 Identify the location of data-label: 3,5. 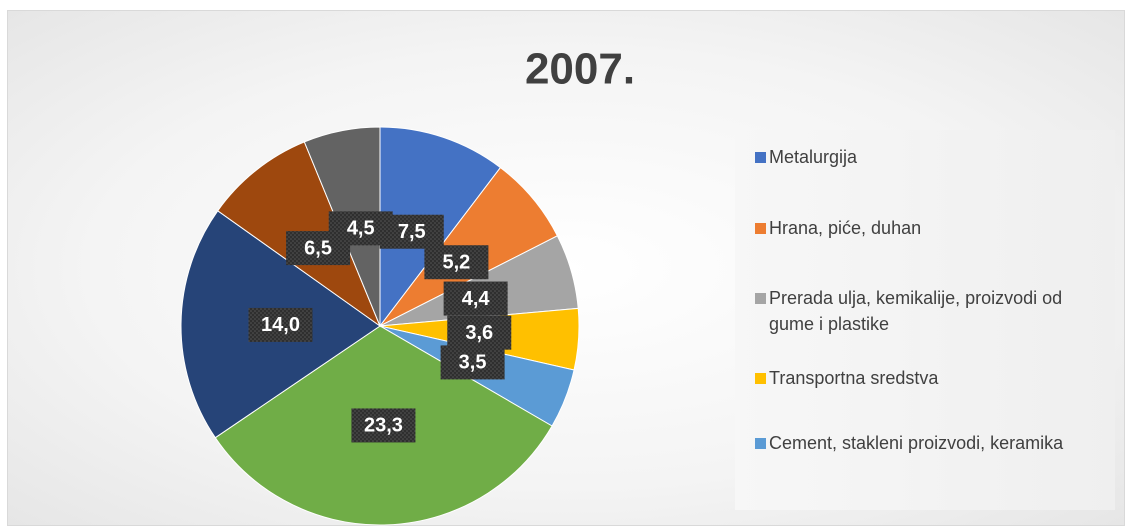
(472, 362).